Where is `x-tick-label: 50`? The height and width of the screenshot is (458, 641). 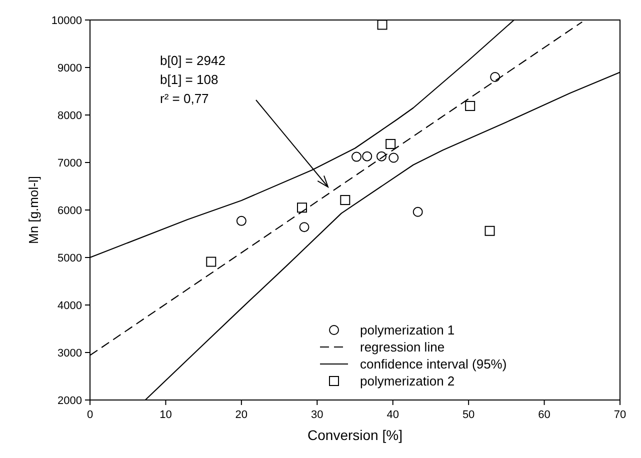
x-tick-label: 50 is located at coordinates (468, 415).